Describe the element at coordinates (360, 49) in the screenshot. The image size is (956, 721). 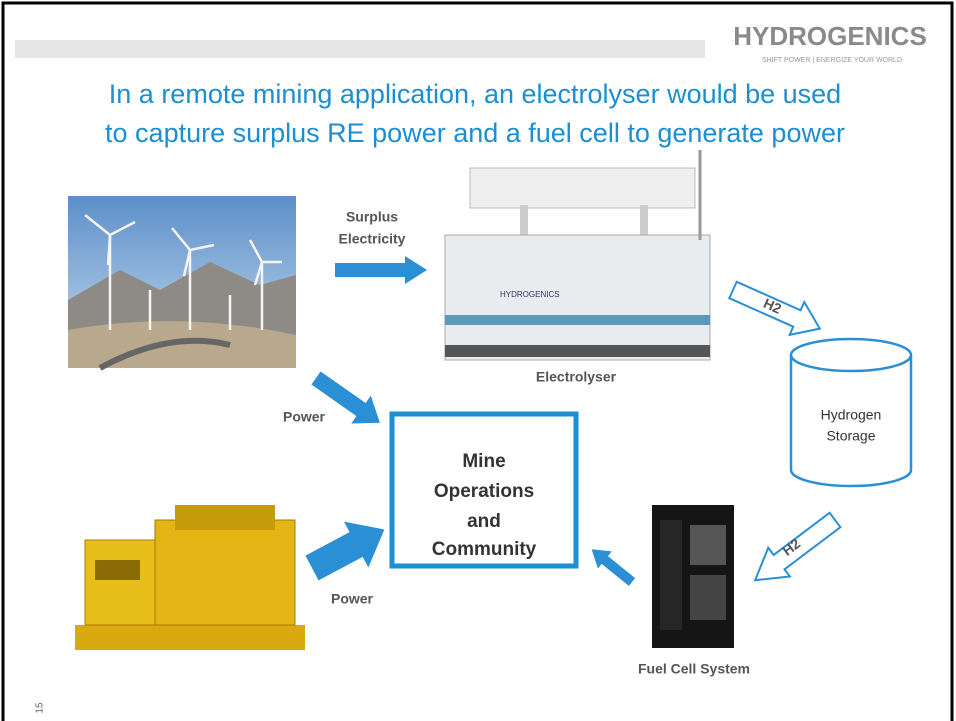
I see `header-band` at that location.